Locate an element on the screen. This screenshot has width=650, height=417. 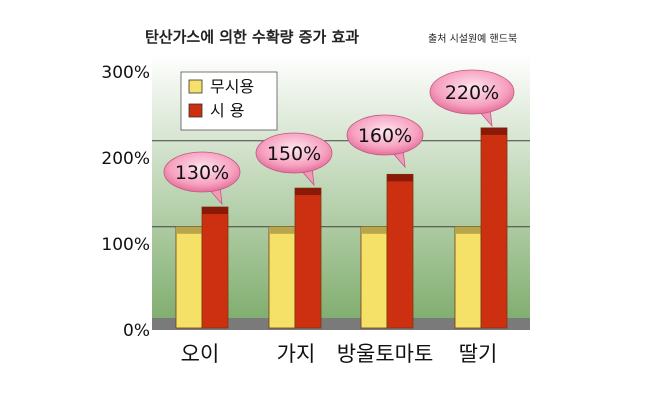
y-tick-label: 100% is located at coordinates (125, 245).